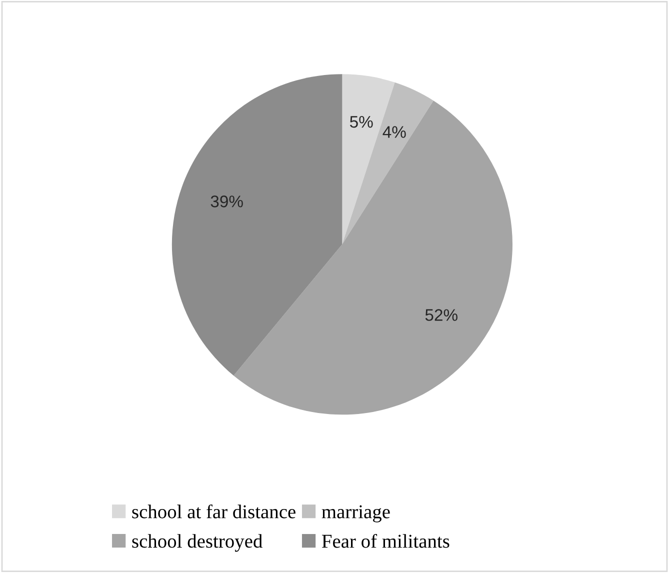  What do you see at coordinates (441, 315) in the screenshot?
I see `data-label: 52%` at bounding box center [441, 315].